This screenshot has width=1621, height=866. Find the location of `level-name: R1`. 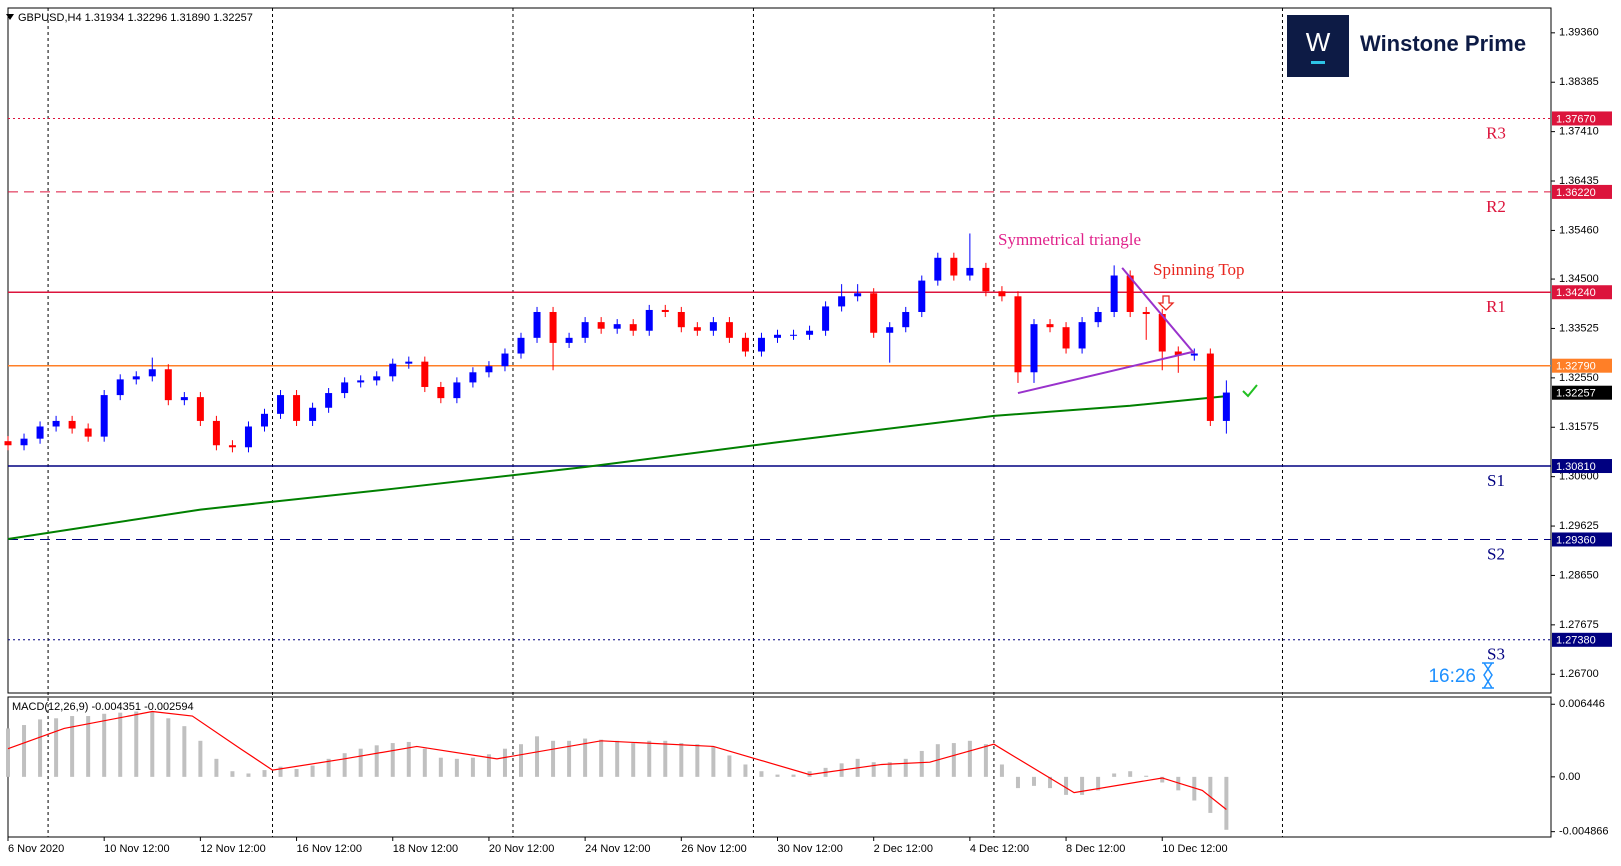

level-name: R1 is located at coordinates (1496, 306).